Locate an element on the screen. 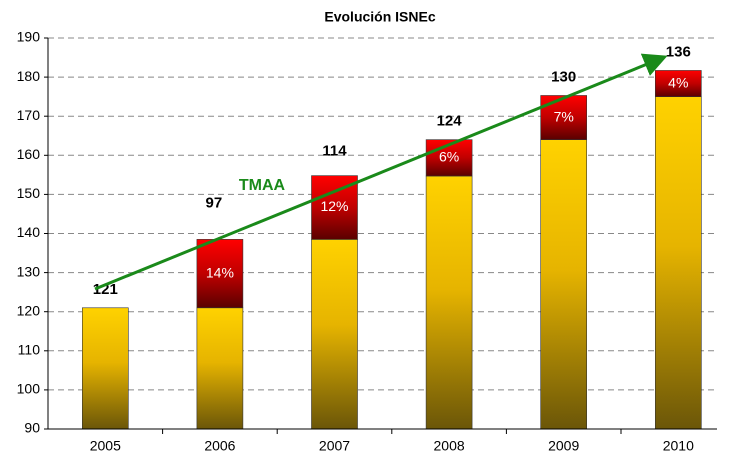 The height and width of the screenshot is (461, 731). x-tick-label: 2010 is located at coordinates (678, 446).